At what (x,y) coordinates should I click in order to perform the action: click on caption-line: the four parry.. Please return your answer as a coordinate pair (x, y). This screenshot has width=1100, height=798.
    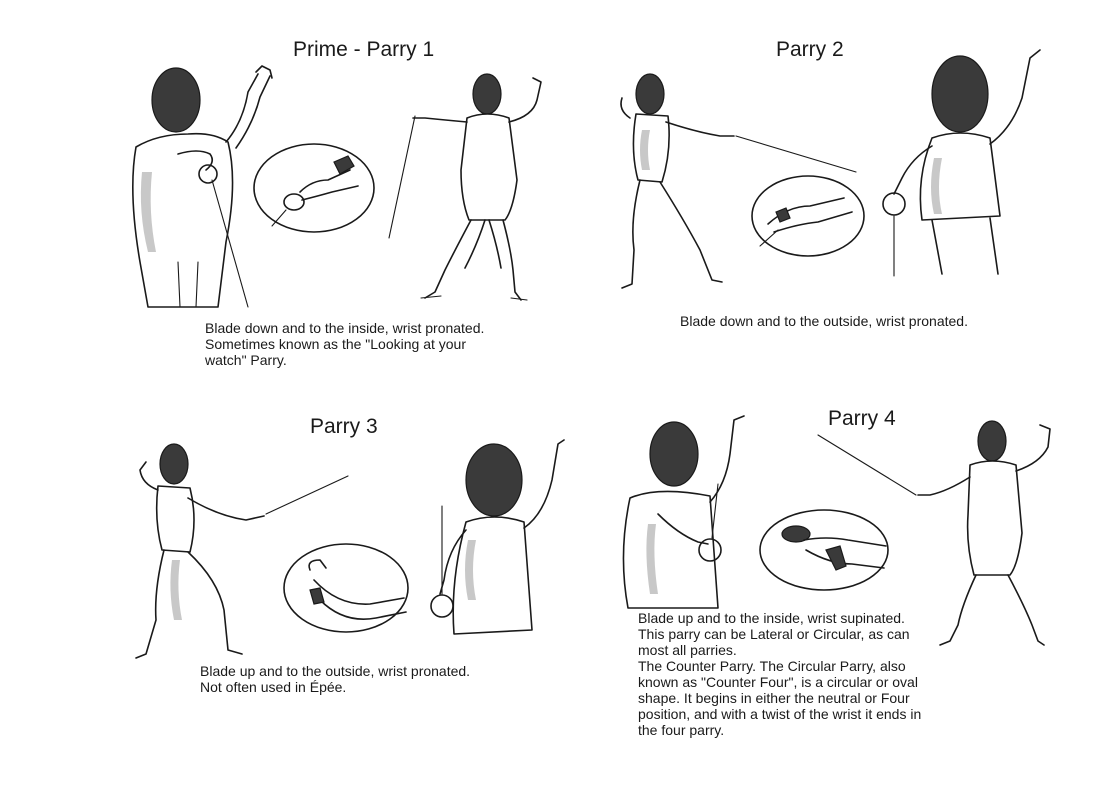
    Looking at the image, I should click on (681, 730).